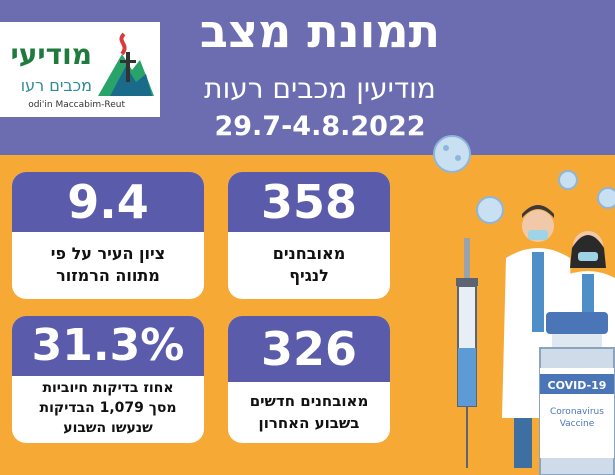 Image resolution: width=615 pixels, height=475 pixels. Describe the element at coordinates (108, 202) in the screenshot. I see `city-score-number: 9.4` at that location.